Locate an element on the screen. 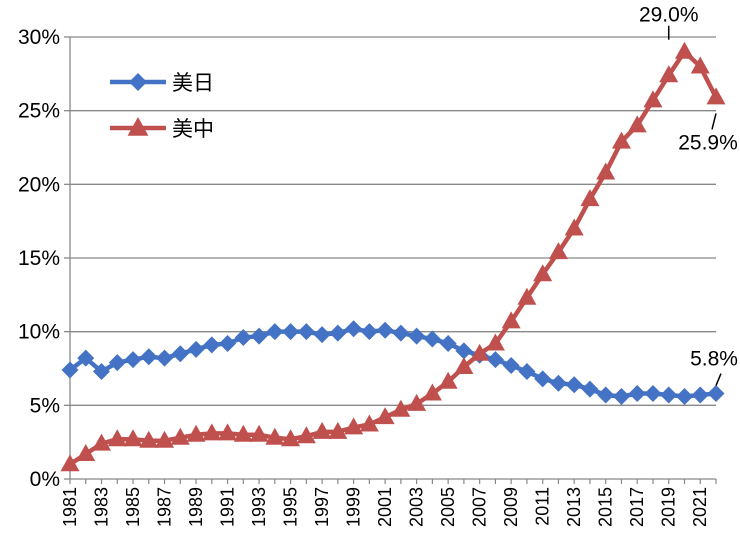 The height and width of the screenshot is (546, 740). x-tick-label: 2021 is located at coordinates (700, 507).